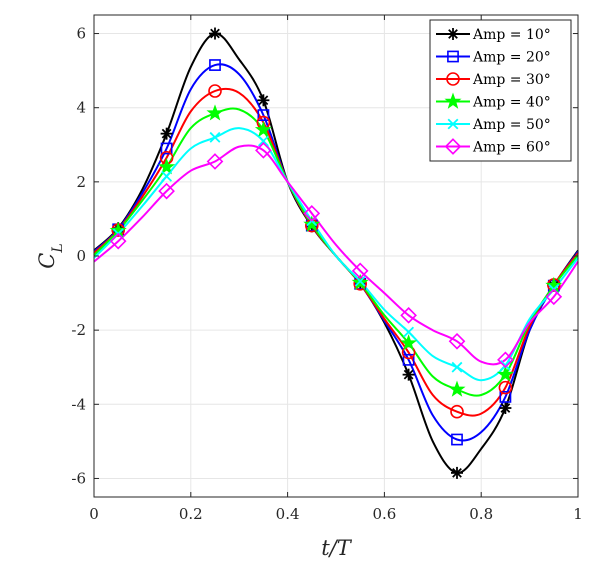 The width and height of the screenshot is (598, 565). Describe the element at coordinates (78, 330) in the screenshot. I see `y-tick-label: -2` at that location.